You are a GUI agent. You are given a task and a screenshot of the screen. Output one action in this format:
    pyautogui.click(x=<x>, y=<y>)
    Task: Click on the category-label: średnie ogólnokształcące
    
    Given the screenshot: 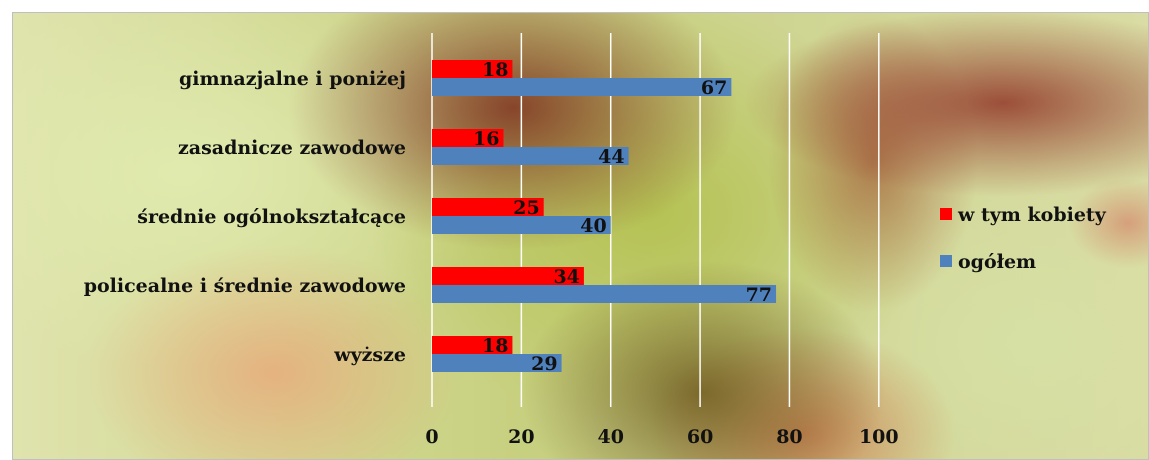 What is the action you would take?
    pyautogui.click(x=271, y=217)
    